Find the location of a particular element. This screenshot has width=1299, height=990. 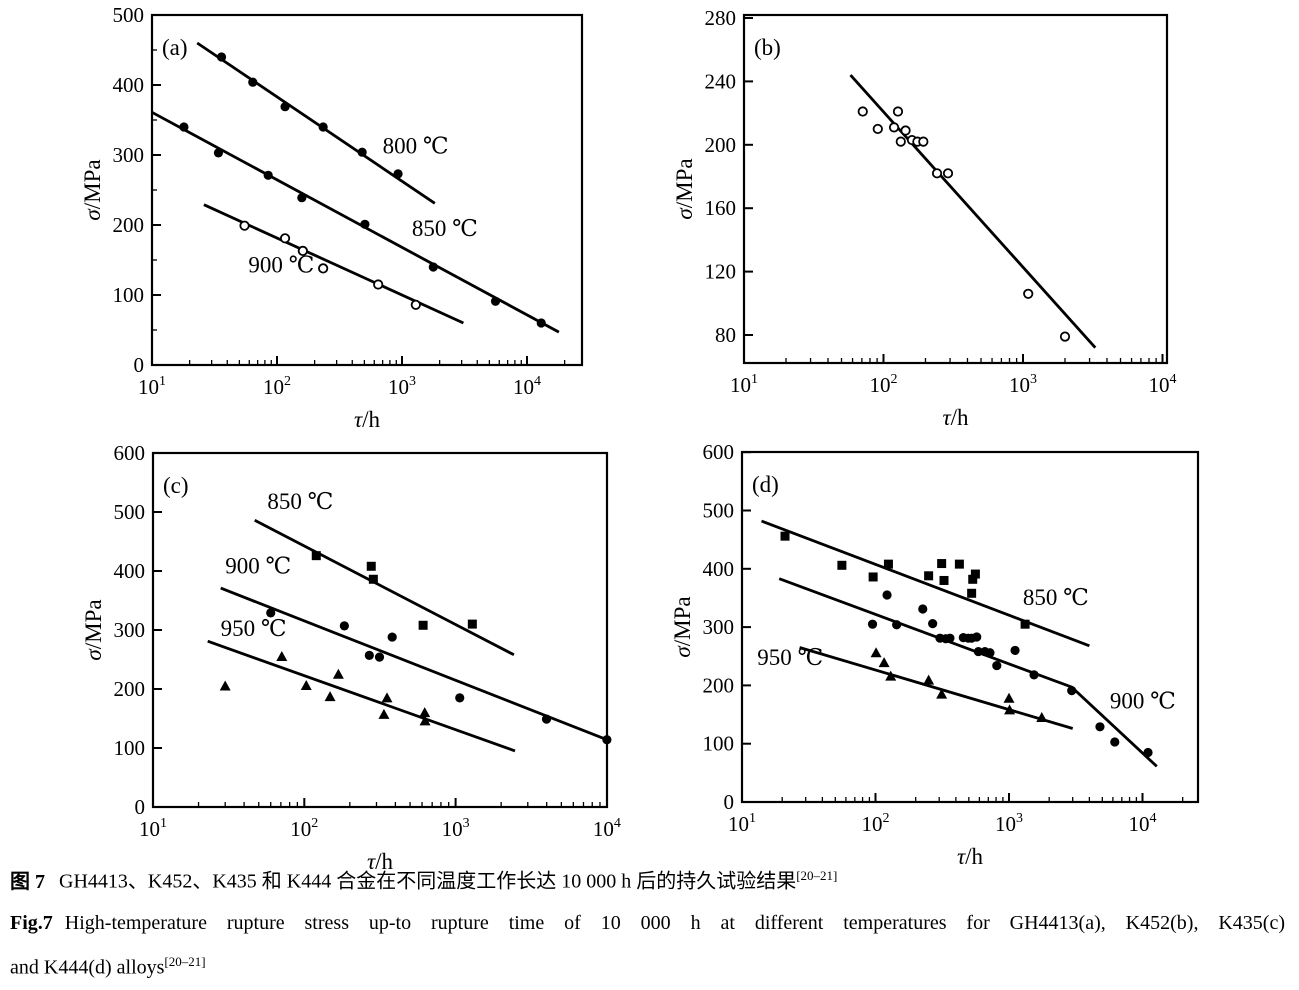

caption-english-line2: and K444(d) alloys[20–21] is located at coordinates (647, 967).